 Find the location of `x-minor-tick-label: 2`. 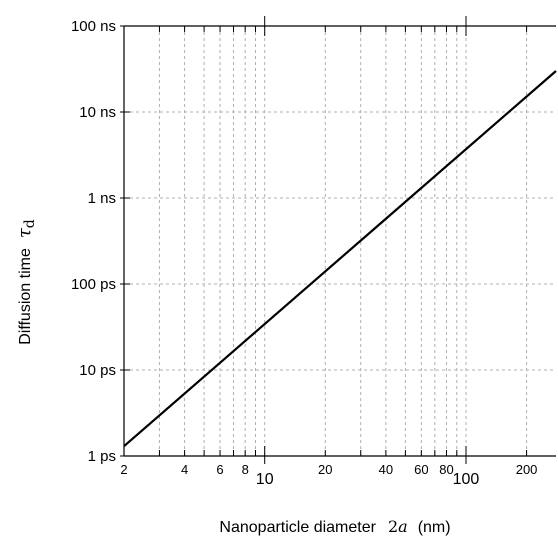

x-minor-tick-label: 2 is located at coordinates (123, 469).